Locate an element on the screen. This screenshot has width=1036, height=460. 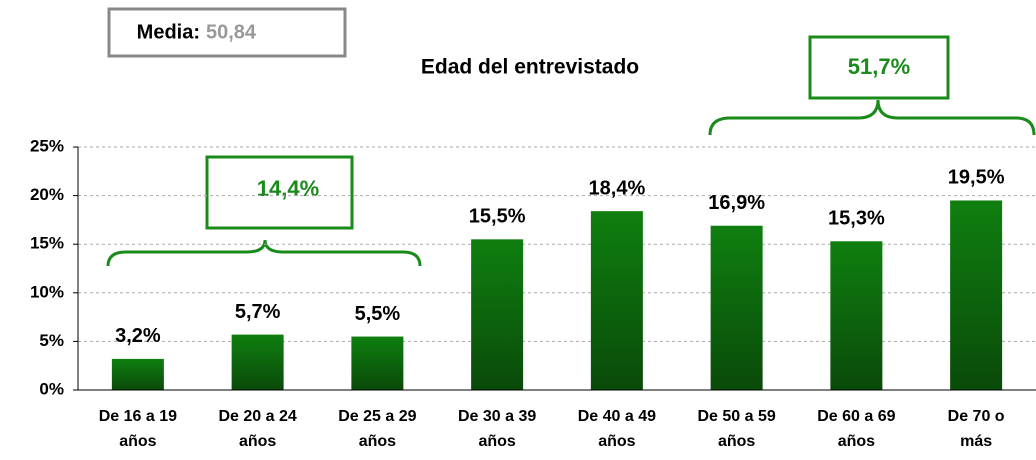
data-label: 3,2% is located at coordinates (138, 336).